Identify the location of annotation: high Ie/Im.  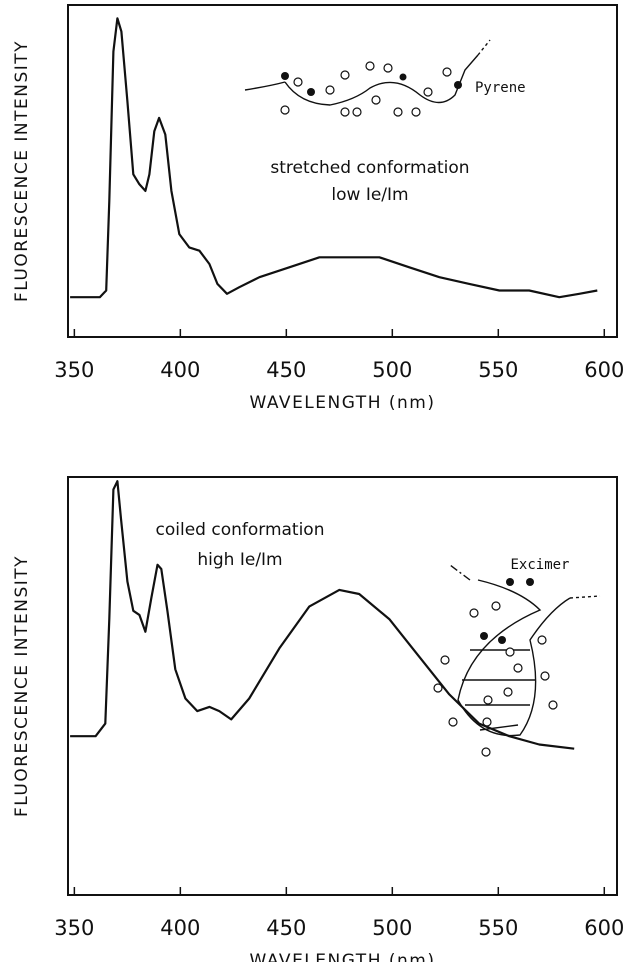
(239, 560).